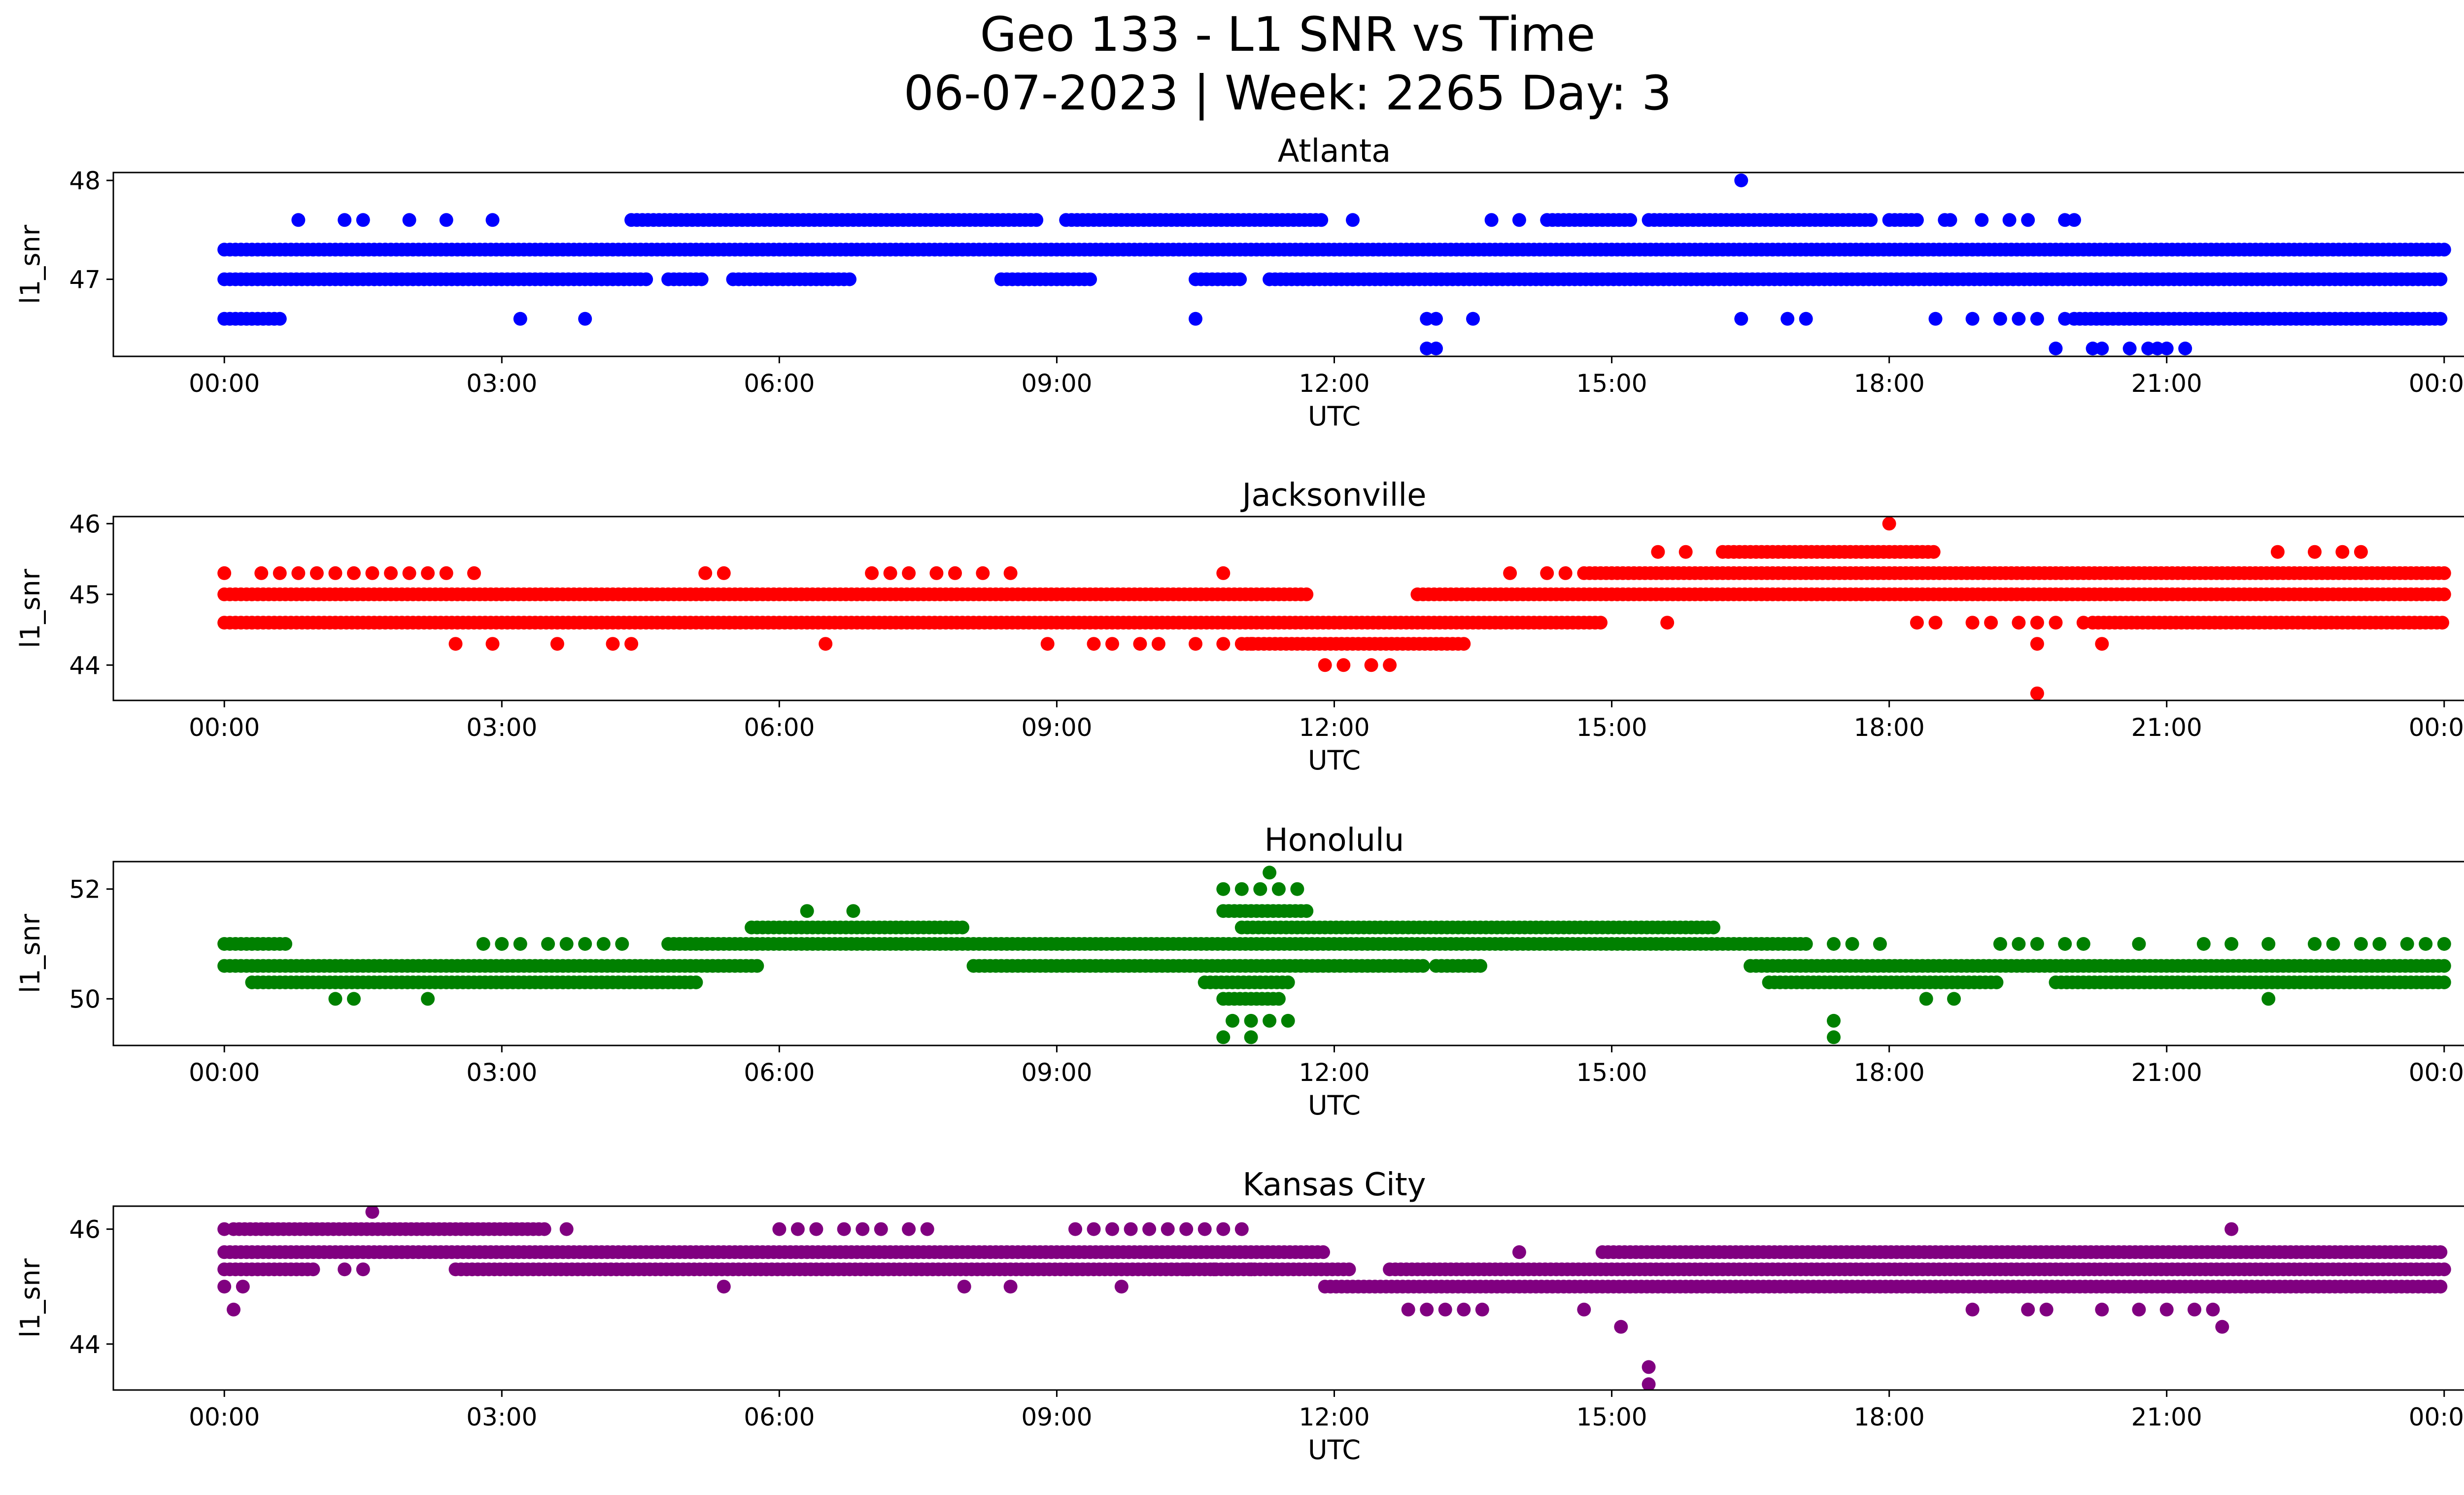 The width and height of the screenshot is (2464, 1495). Describe the element at coordinates (85, 999) in the screenshot. I see `y-tick-label: 50` at that location.